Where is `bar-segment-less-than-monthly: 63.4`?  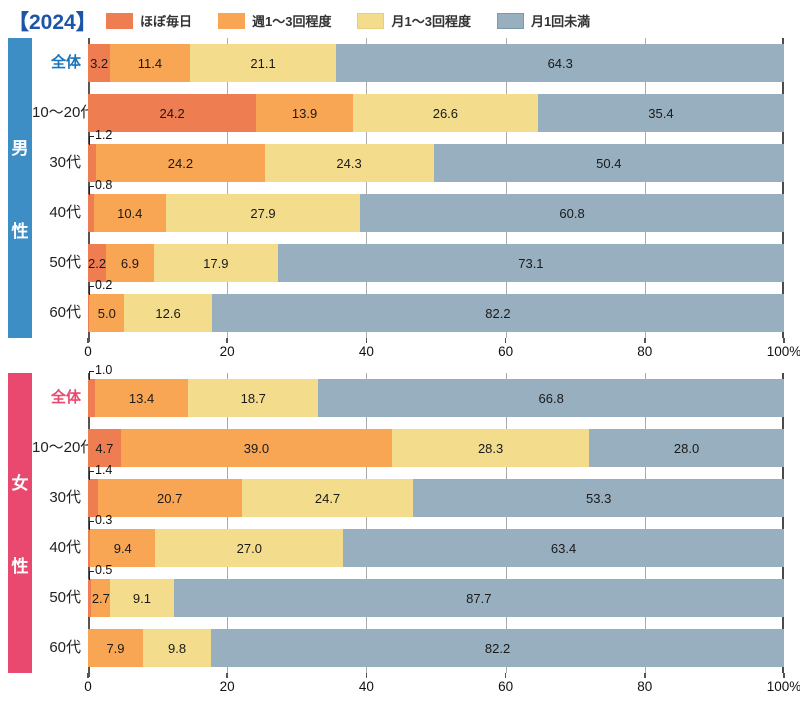
bar-segment-less-than-monthly: 63.4 is located at coordinates (563, 548).